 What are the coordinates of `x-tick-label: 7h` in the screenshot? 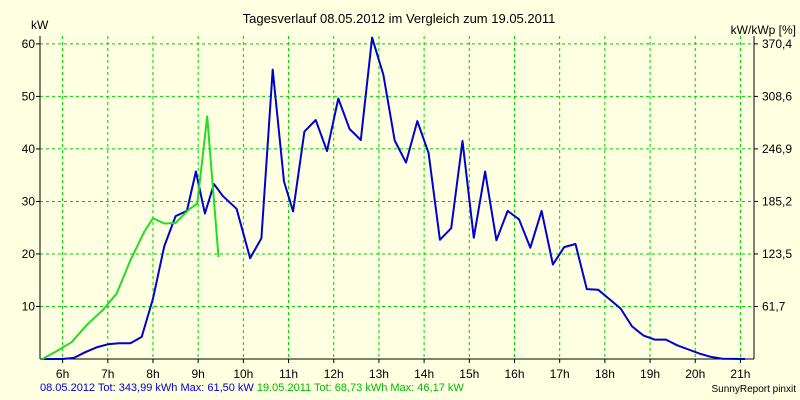 It's located at (107, 374).